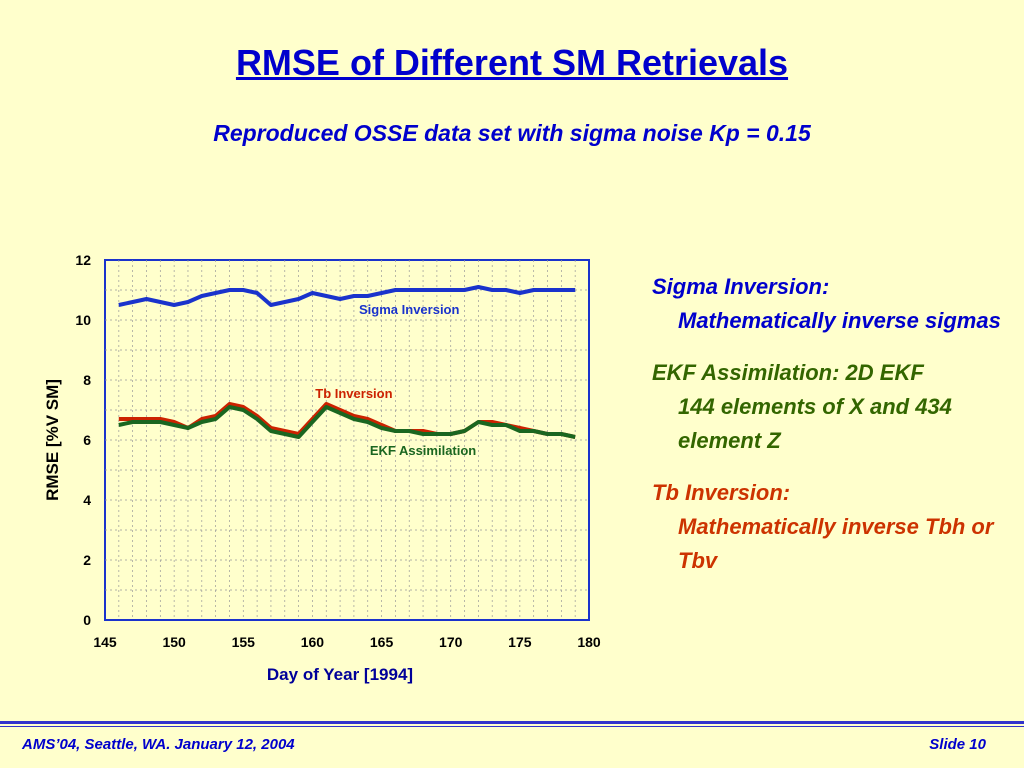  I want to click on y-tick-label: 8, so click(87, 380).